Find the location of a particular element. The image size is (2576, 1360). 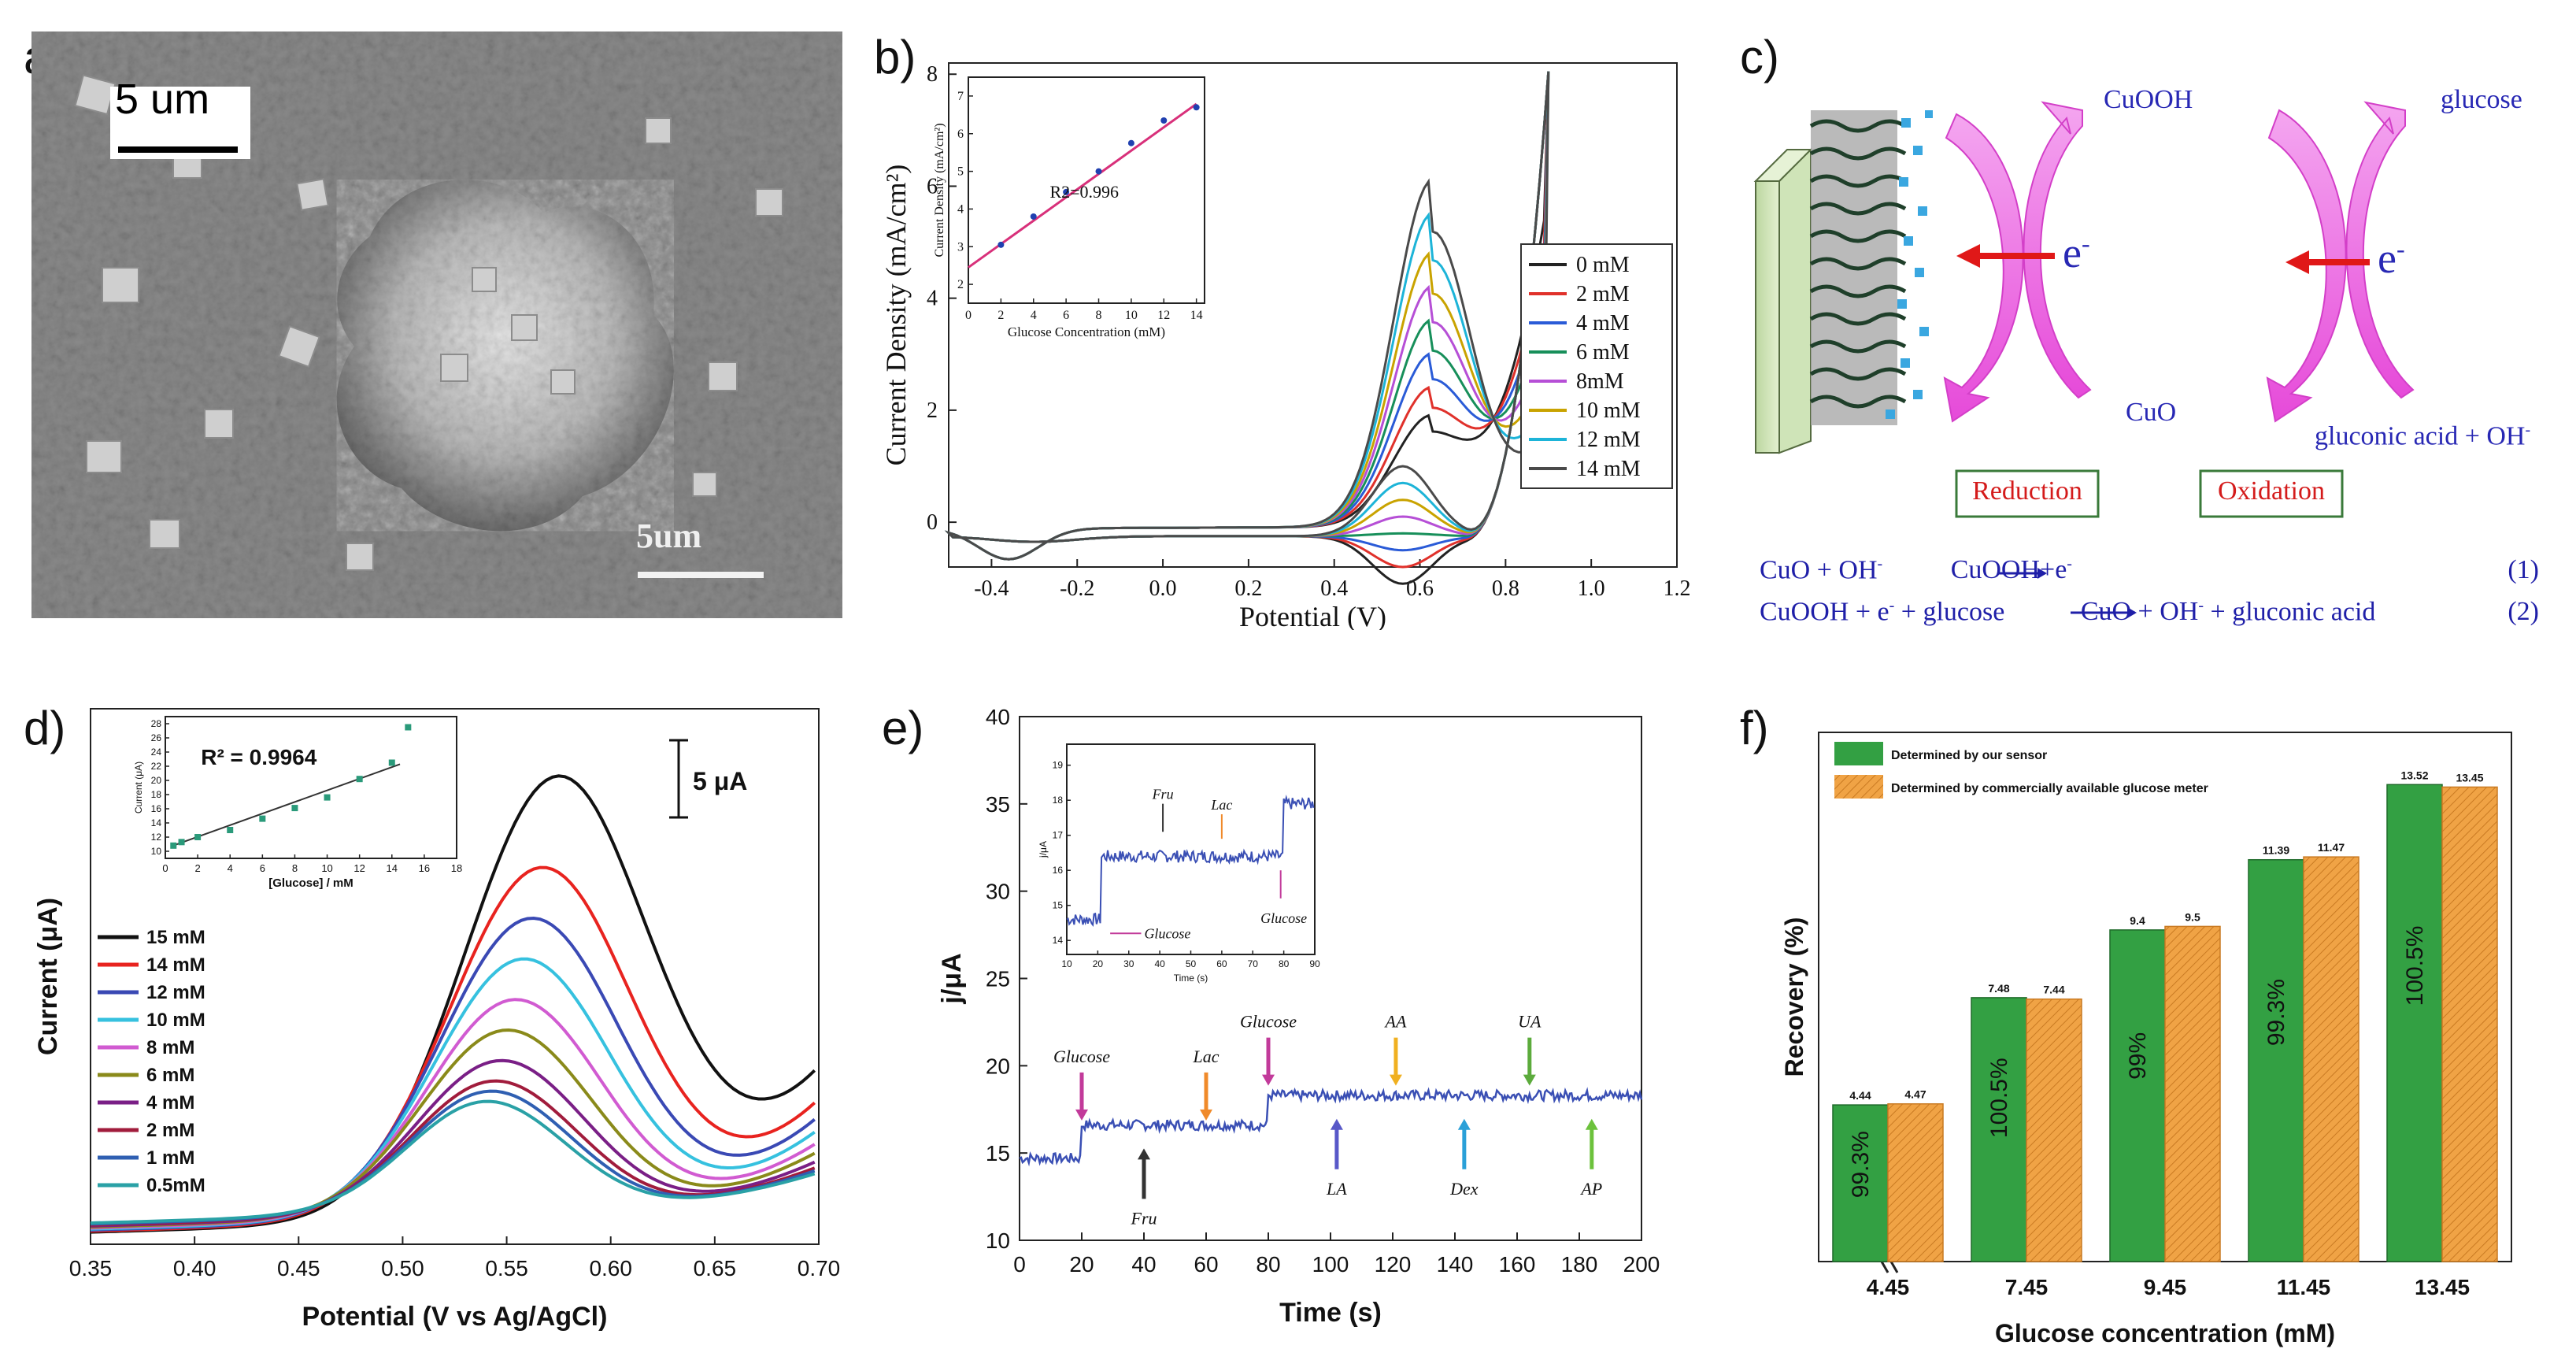

gluconic-text: gluconic acid + OH is located at coordinates (2420, 436).